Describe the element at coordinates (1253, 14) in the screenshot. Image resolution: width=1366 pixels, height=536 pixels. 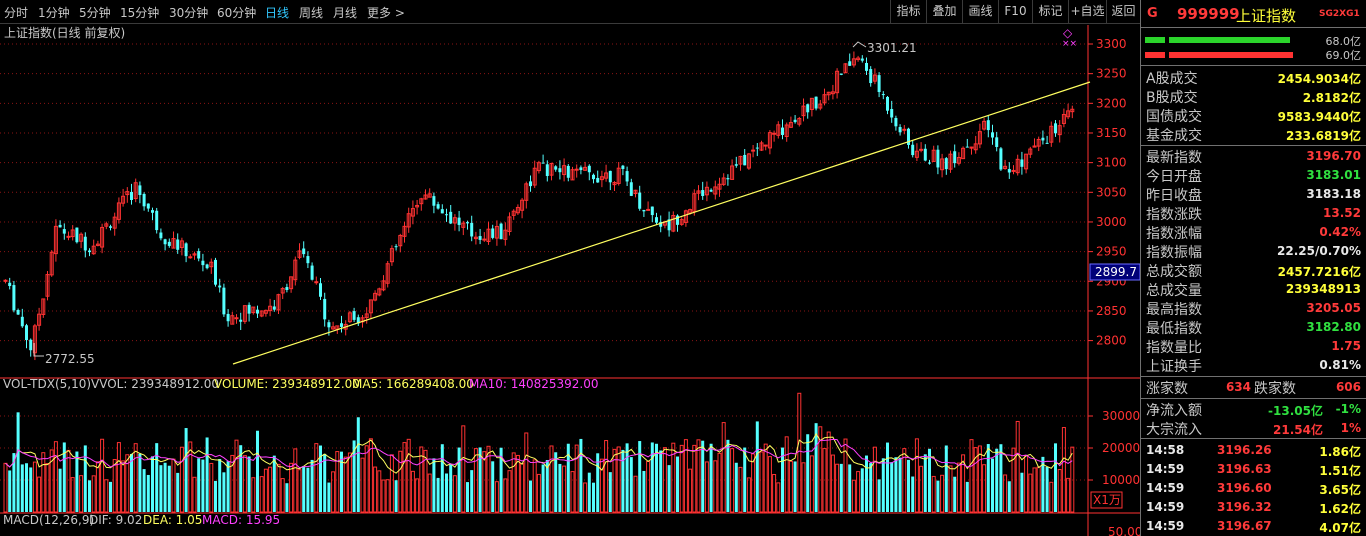
I see `panel-header: G 999999 上证指数 SG2XG1` at that location.